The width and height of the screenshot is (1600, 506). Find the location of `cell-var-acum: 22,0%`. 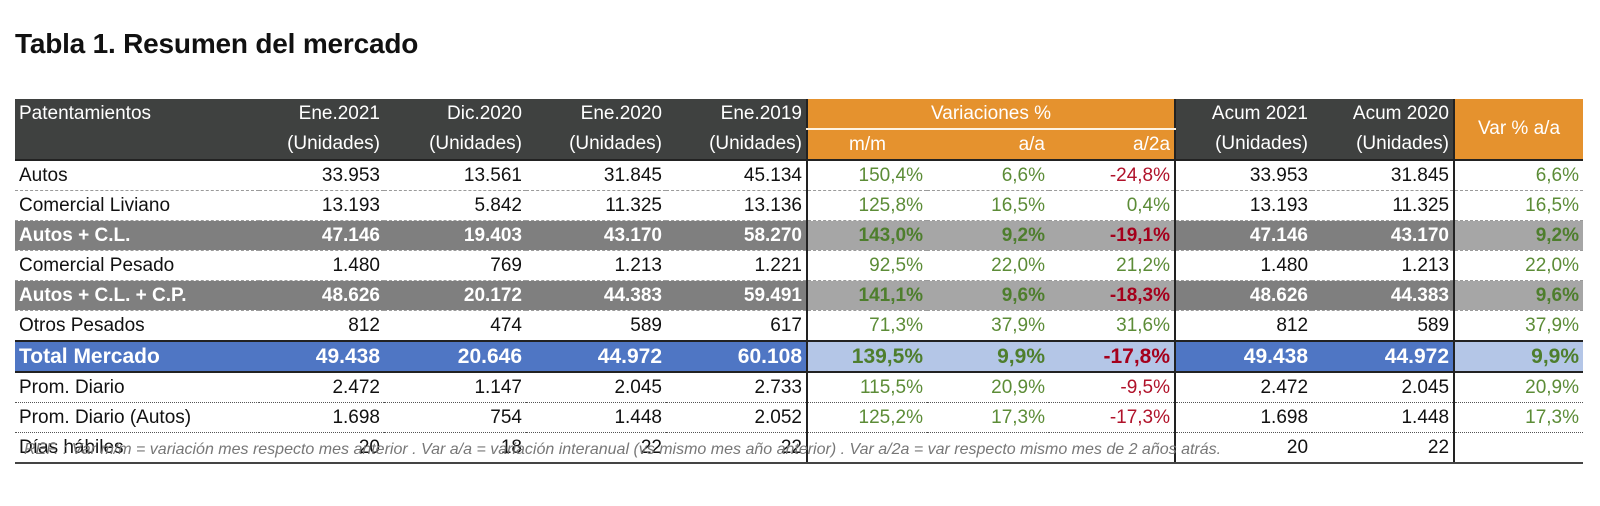

cell-var-acum: 22,0% is located at coordinates (1518, 265).